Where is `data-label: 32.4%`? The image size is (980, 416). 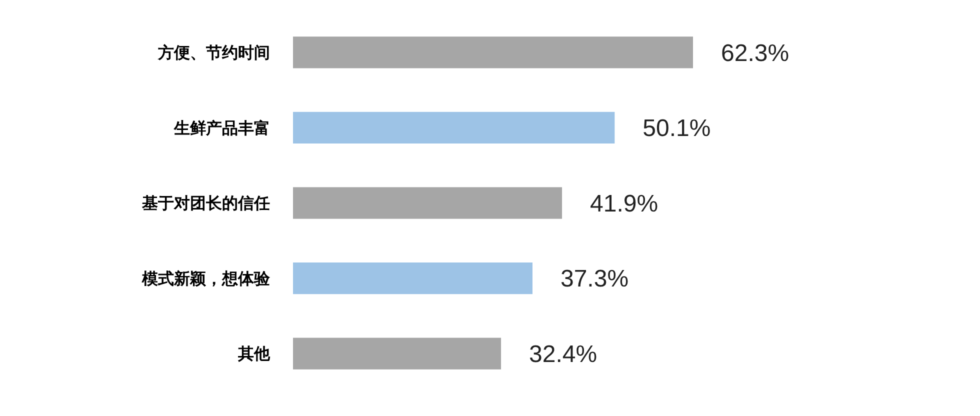
data-label: 32.4% is located at coordinates (563, 354).